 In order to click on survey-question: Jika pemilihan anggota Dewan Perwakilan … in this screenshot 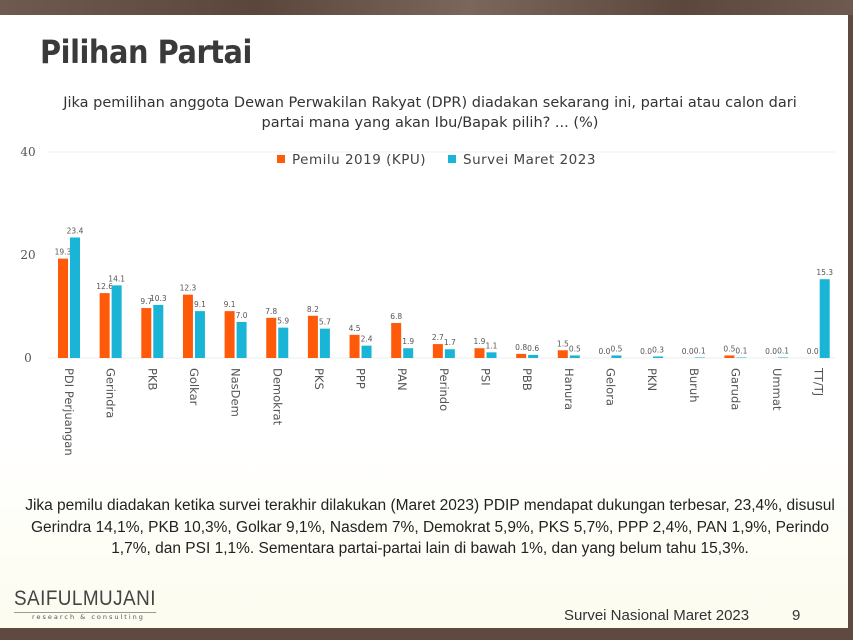, I will do `click(430, 113)`.